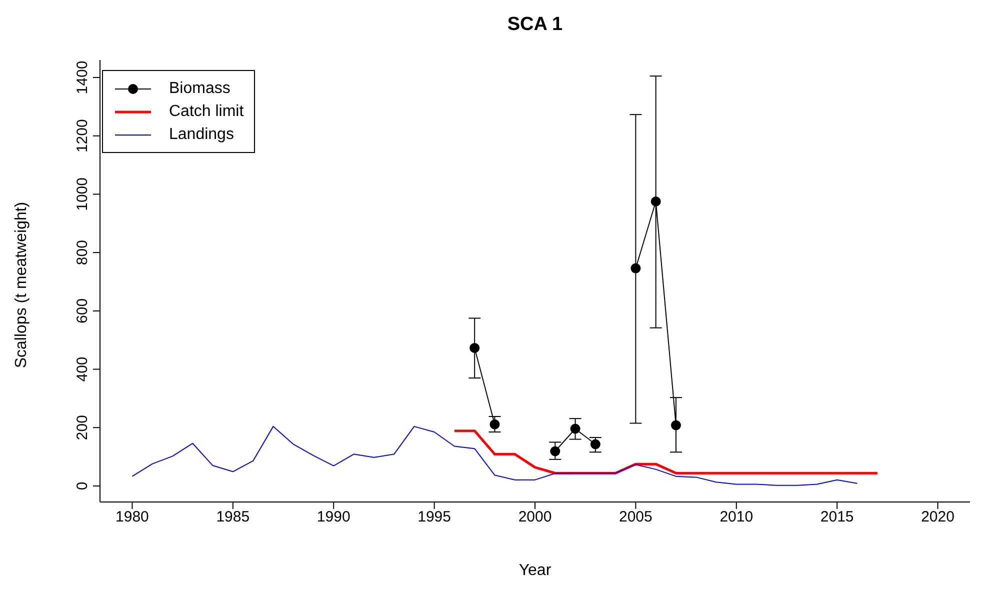  I want to click on x-tick-label: 2020, so click(937, 517).